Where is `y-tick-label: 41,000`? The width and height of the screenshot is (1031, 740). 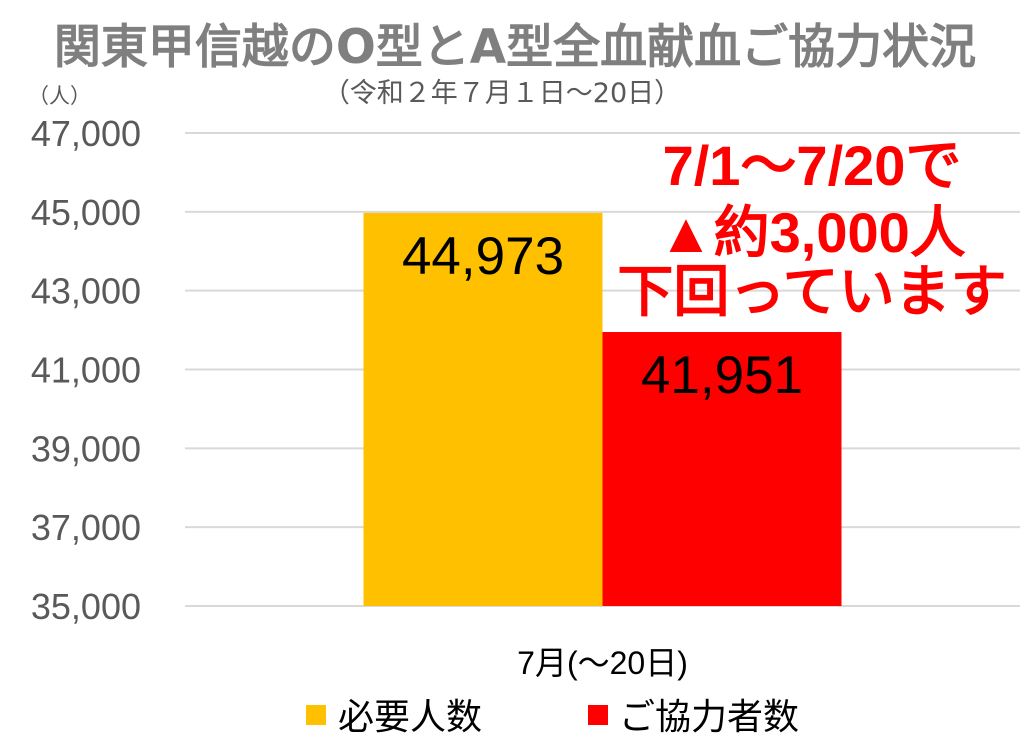 y-tick-label: 41,000 is located at coordinates (86, 370).